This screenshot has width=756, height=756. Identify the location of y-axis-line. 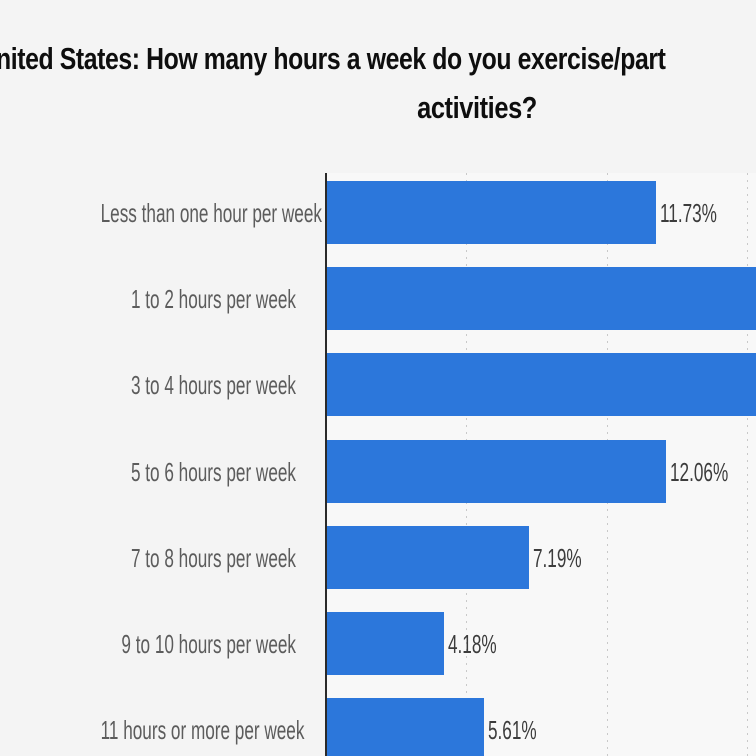
(326, 464).